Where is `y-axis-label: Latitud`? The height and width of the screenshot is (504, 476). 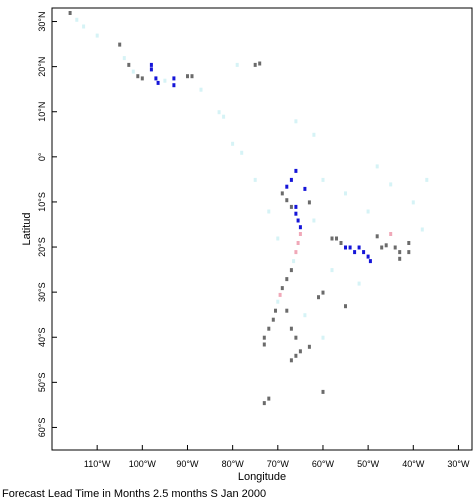
y-axis-label: Latitud is located at coordinates (27, 228).